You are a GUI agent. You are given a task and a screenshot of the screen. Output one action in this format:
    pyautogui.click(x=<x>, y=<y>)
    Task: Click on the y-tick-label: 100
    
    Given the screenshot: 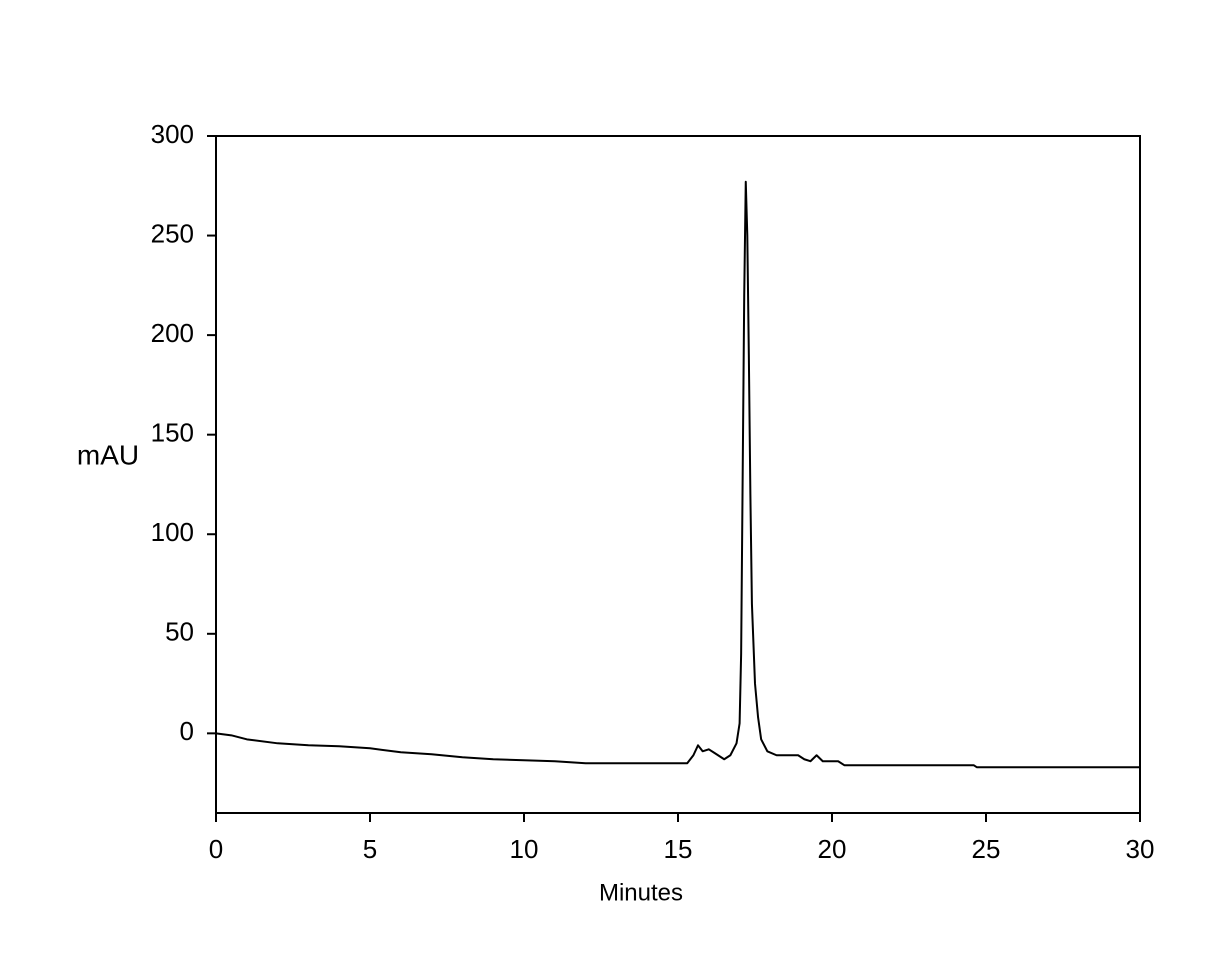 What is the action you would take?
    pyautogui.click(x=172, y=532)
    